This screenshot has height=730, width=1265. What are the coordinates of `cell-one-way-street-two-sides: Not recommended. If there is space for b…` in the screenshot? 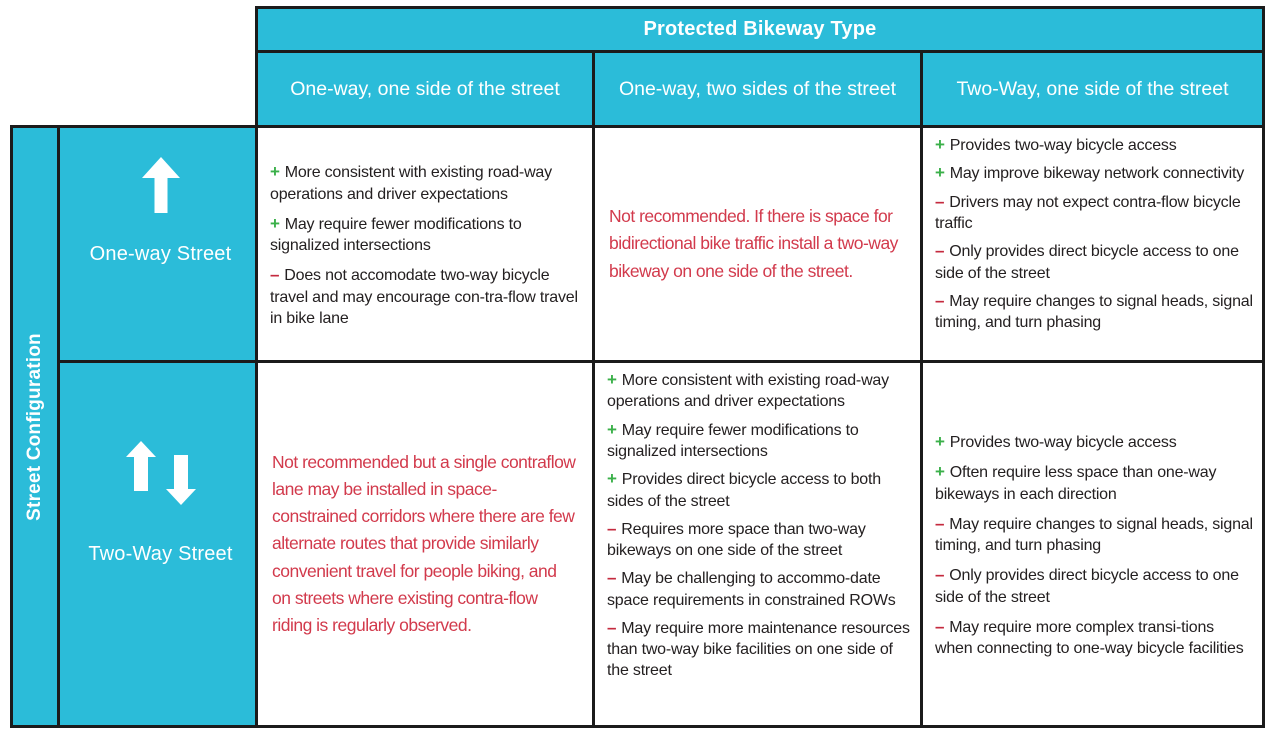 It's located at (757, 244).